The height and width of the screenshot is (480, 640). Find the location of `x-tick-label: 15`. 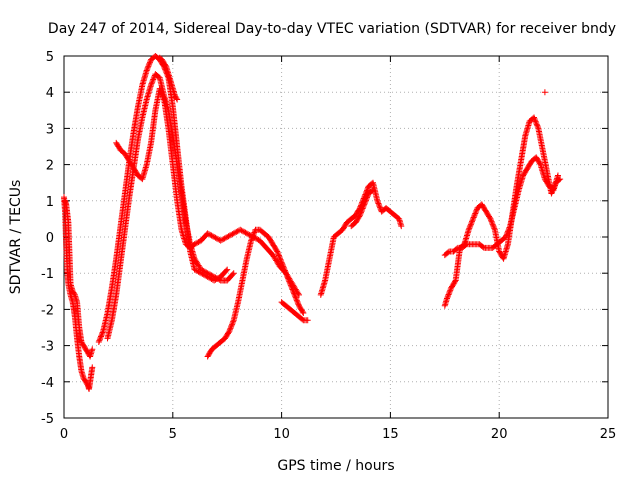

x-tick-label: 15 is located at coordinates (390, 434).